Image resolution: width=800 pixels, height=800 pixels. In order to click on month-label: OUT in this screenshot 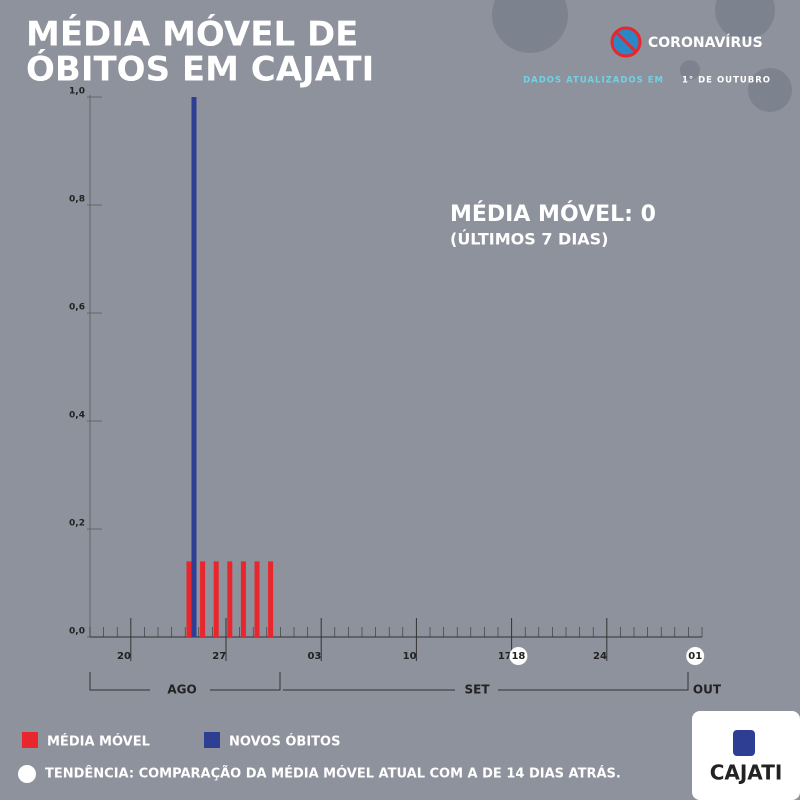, I will do `click(707, 690)`.